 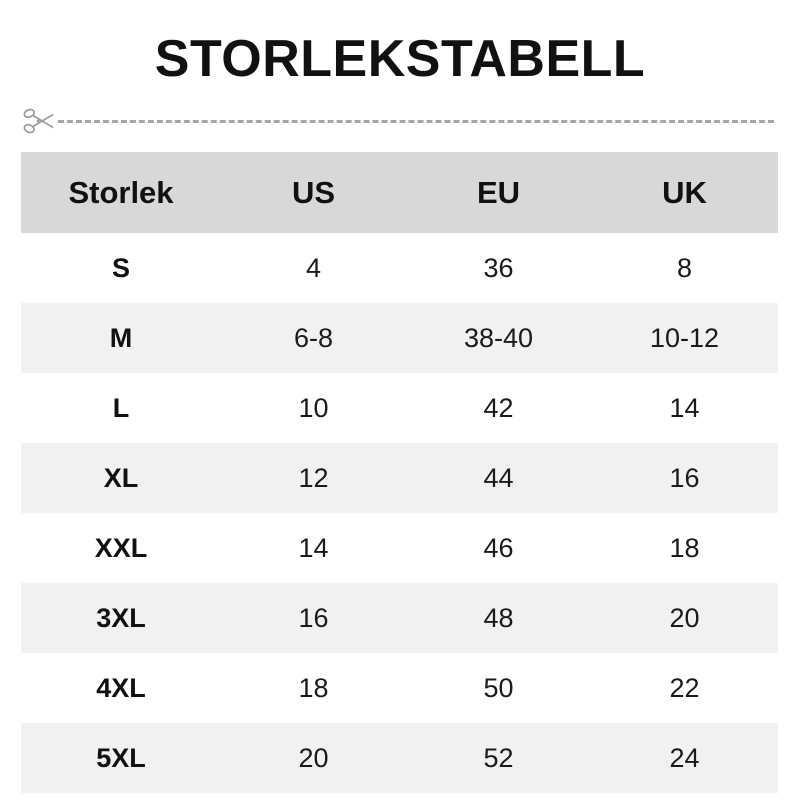 I want to click on cell-us: 6-8, so click(x=313, y=338).